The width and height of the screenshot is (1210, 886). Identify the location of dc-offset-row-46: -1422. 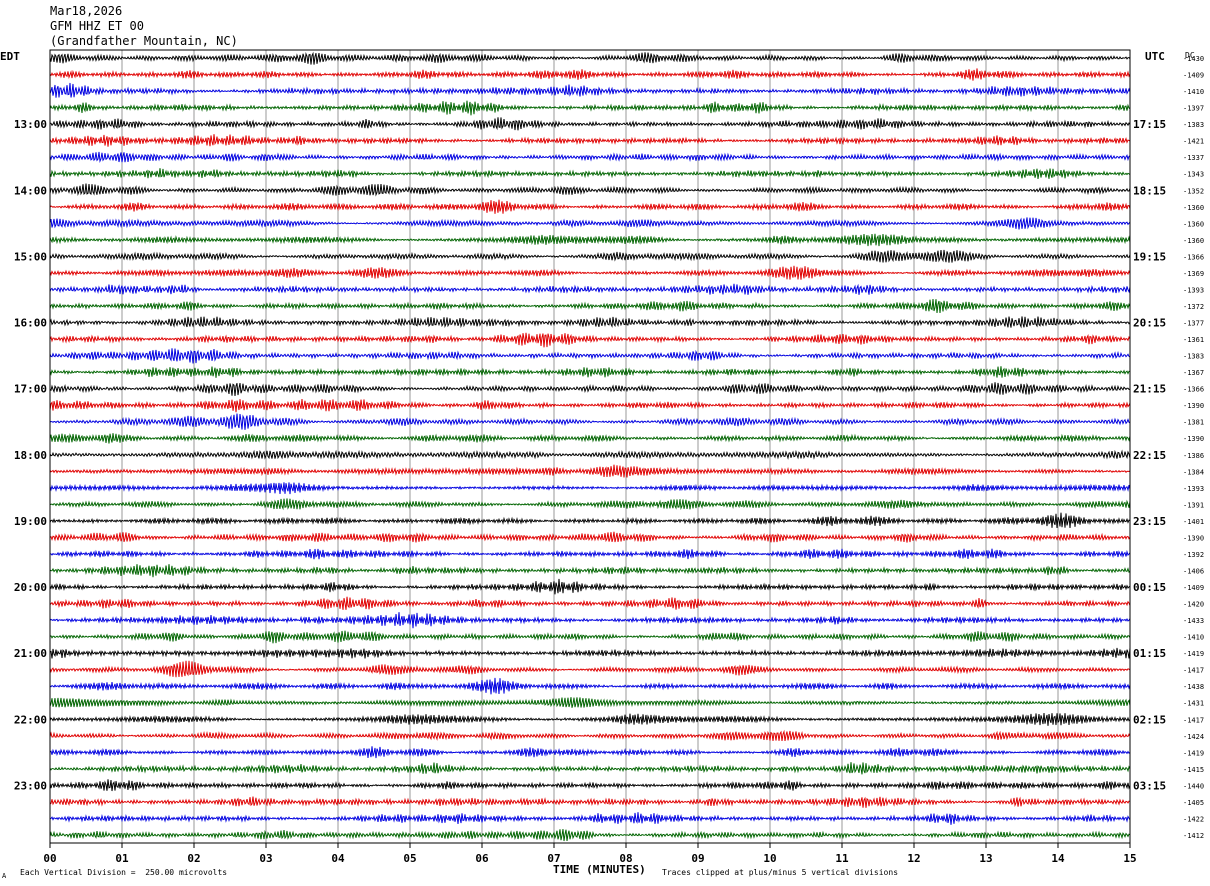
(1193, 819).